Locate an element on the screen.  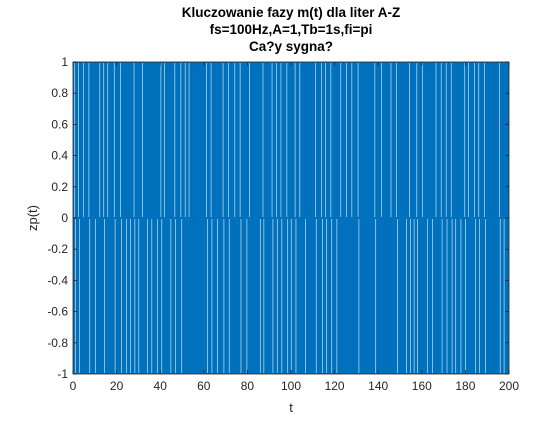
x-tick-label: 100 is located at coordinates (291, 386).